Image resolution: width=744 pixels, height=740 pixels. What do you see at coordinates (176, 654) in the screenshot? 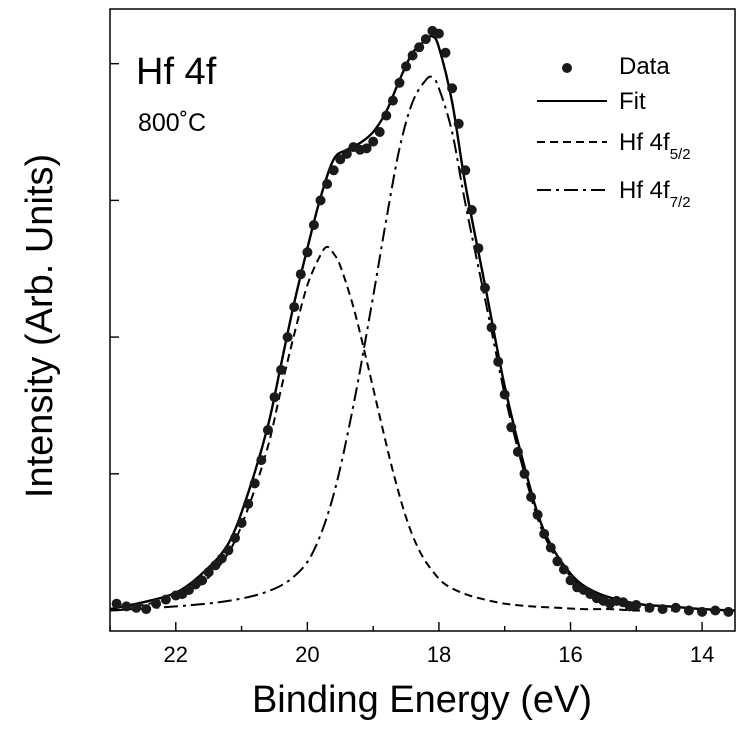
I see `x-tick-label: 22` at bounding box center [176, 654].